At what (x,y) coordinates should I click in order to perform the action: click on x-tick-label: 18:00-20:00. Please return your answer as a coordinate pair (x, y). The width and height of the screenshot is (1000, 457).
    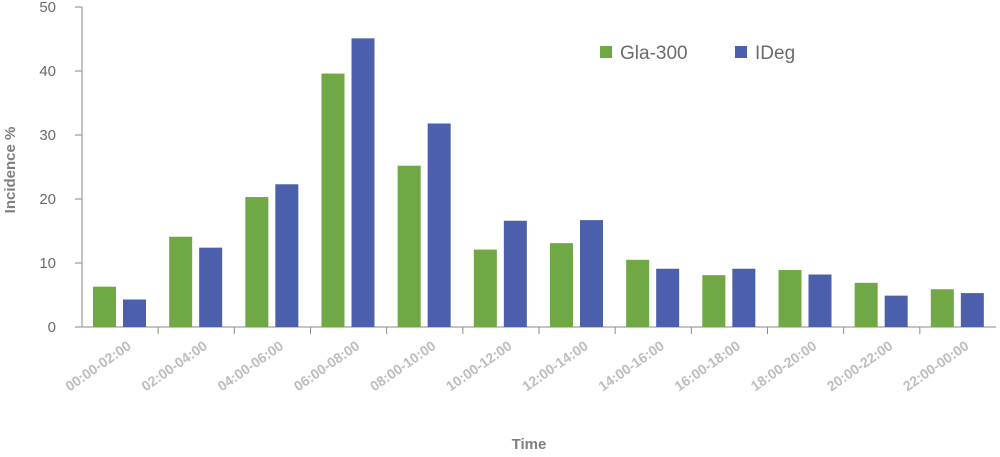
    Looking at the image, I should click on (784, 365).